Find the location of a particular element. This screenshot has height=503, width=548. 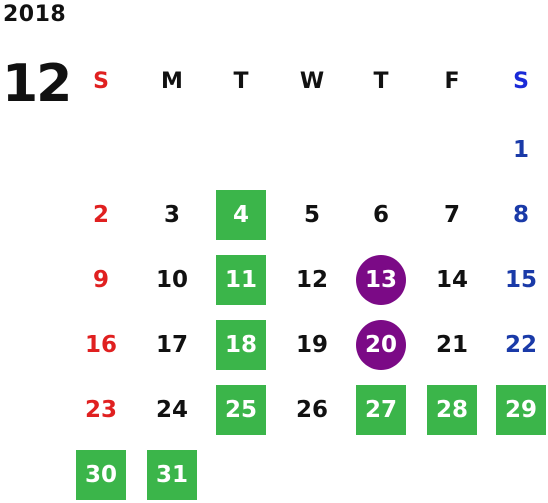

day-cell-4: 4 is located at coordinates (241, 215).